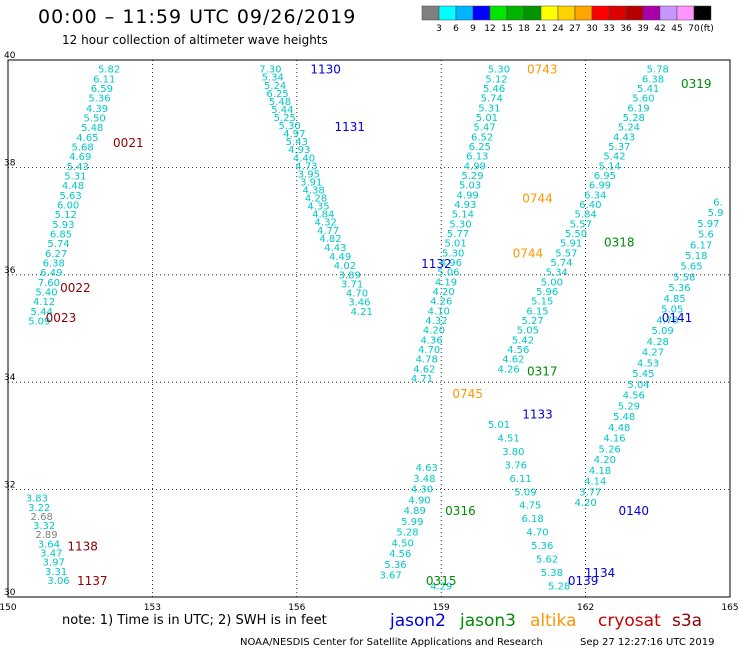 This screenshot has height=650, width=740. Describe the element at coordinates (585, 608) in the screenshot. I see `x-tick-label: 162` at that location.